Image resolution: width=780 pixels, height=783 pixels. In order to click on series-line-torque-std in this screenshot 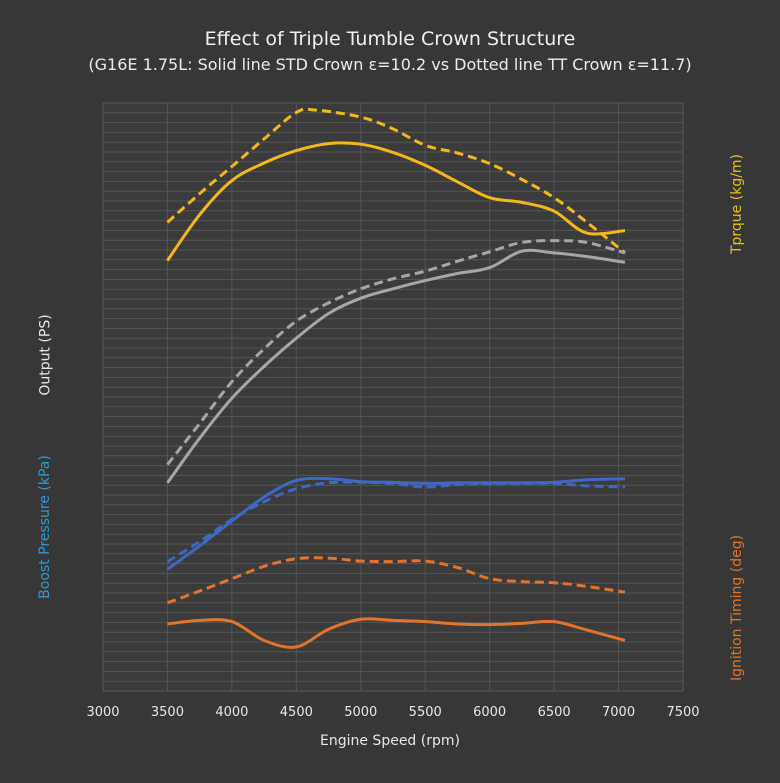, I will do `click(396, 201)`.